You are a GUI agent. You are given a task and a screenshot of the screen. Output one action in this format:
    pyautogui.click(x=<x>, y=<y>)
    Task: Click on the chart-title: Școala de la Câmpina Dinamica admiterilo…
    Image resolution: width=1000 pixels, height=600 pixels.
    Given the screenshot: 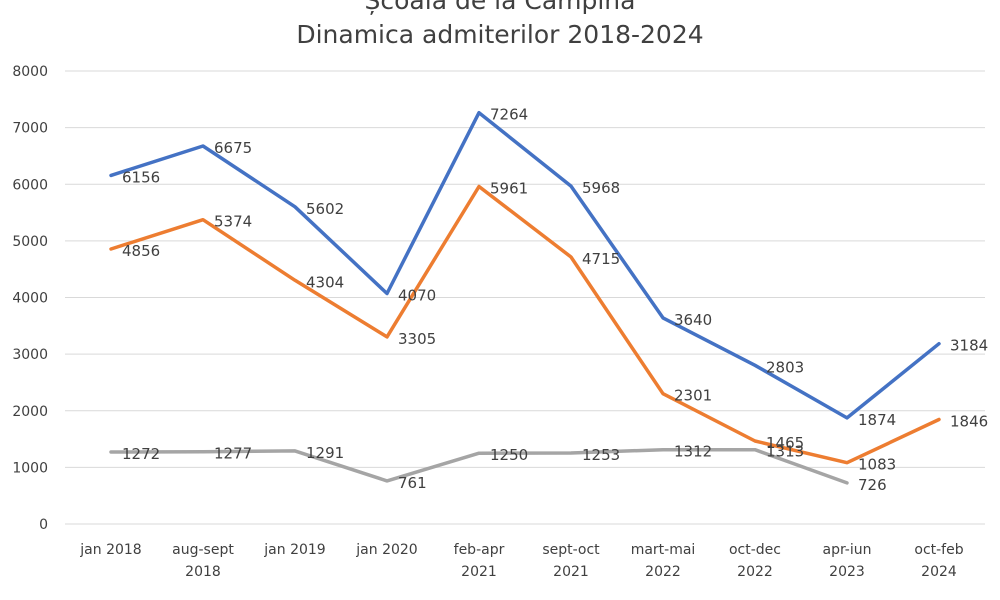 What is the action you would take?
    pyautogui.click(x=500, y=26)
    